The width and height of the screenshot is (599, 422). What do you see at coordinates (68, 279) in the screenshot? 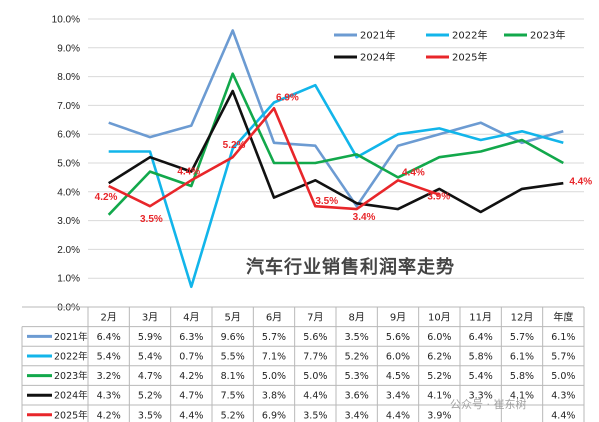
I see `y-tick-label: 1.0%` at bounding box center [68, 279].